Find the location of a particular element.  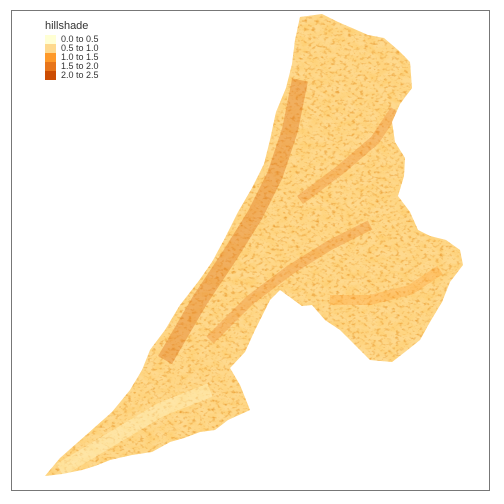

legend-item: 1.5 to 2.0 is located at coordinates (72, 66).